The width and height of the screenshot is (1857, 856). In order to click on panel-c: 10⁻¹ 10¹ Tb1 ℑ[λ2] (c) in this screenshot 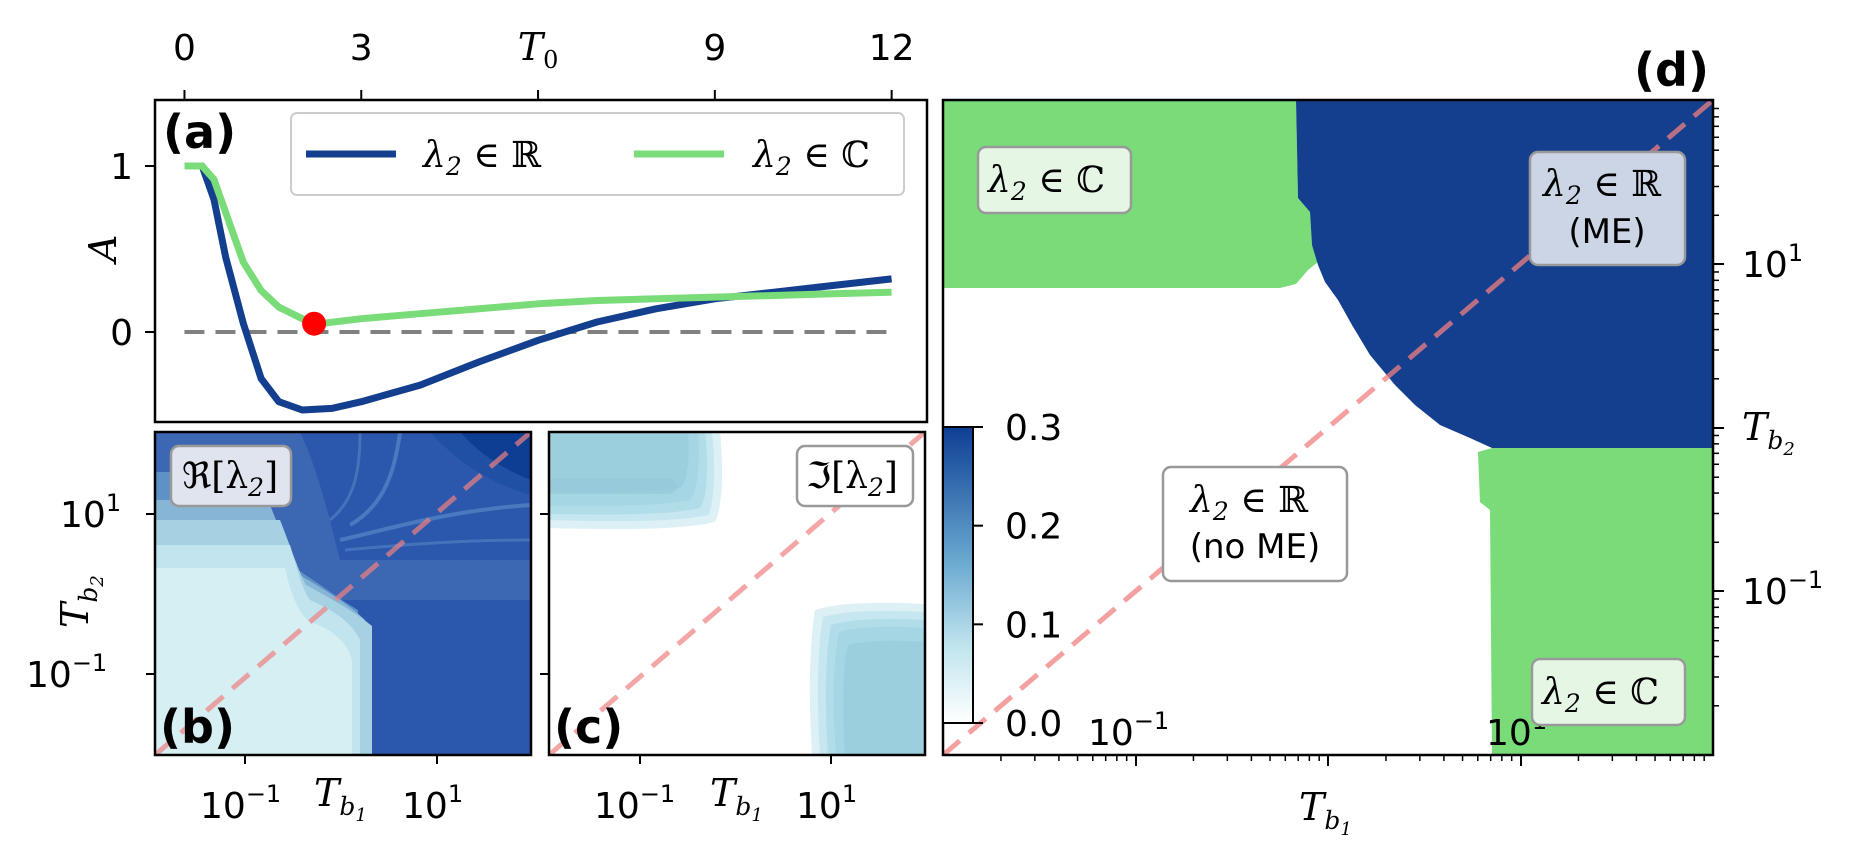, I will do `click(733, 628)`.